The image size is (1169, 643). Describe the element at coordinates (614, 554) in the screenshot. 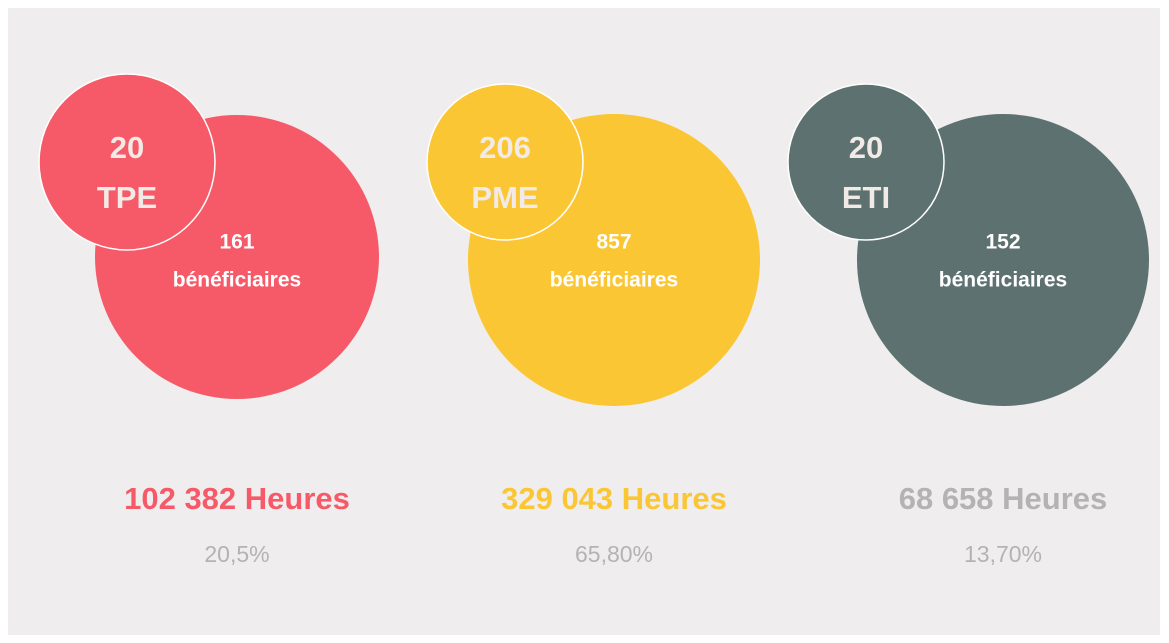

I see `share: 65,80%` at that location.